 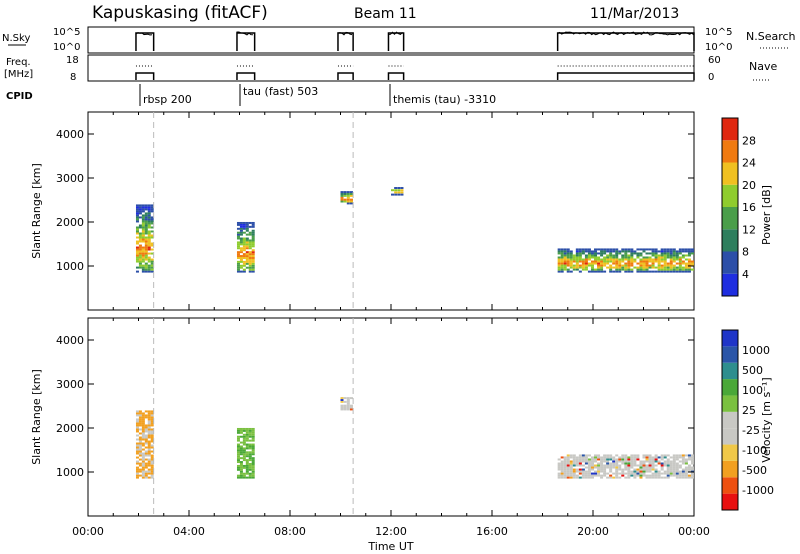 I want to click on date-title: 11/Mar/2013, so click(x=634, y=14).